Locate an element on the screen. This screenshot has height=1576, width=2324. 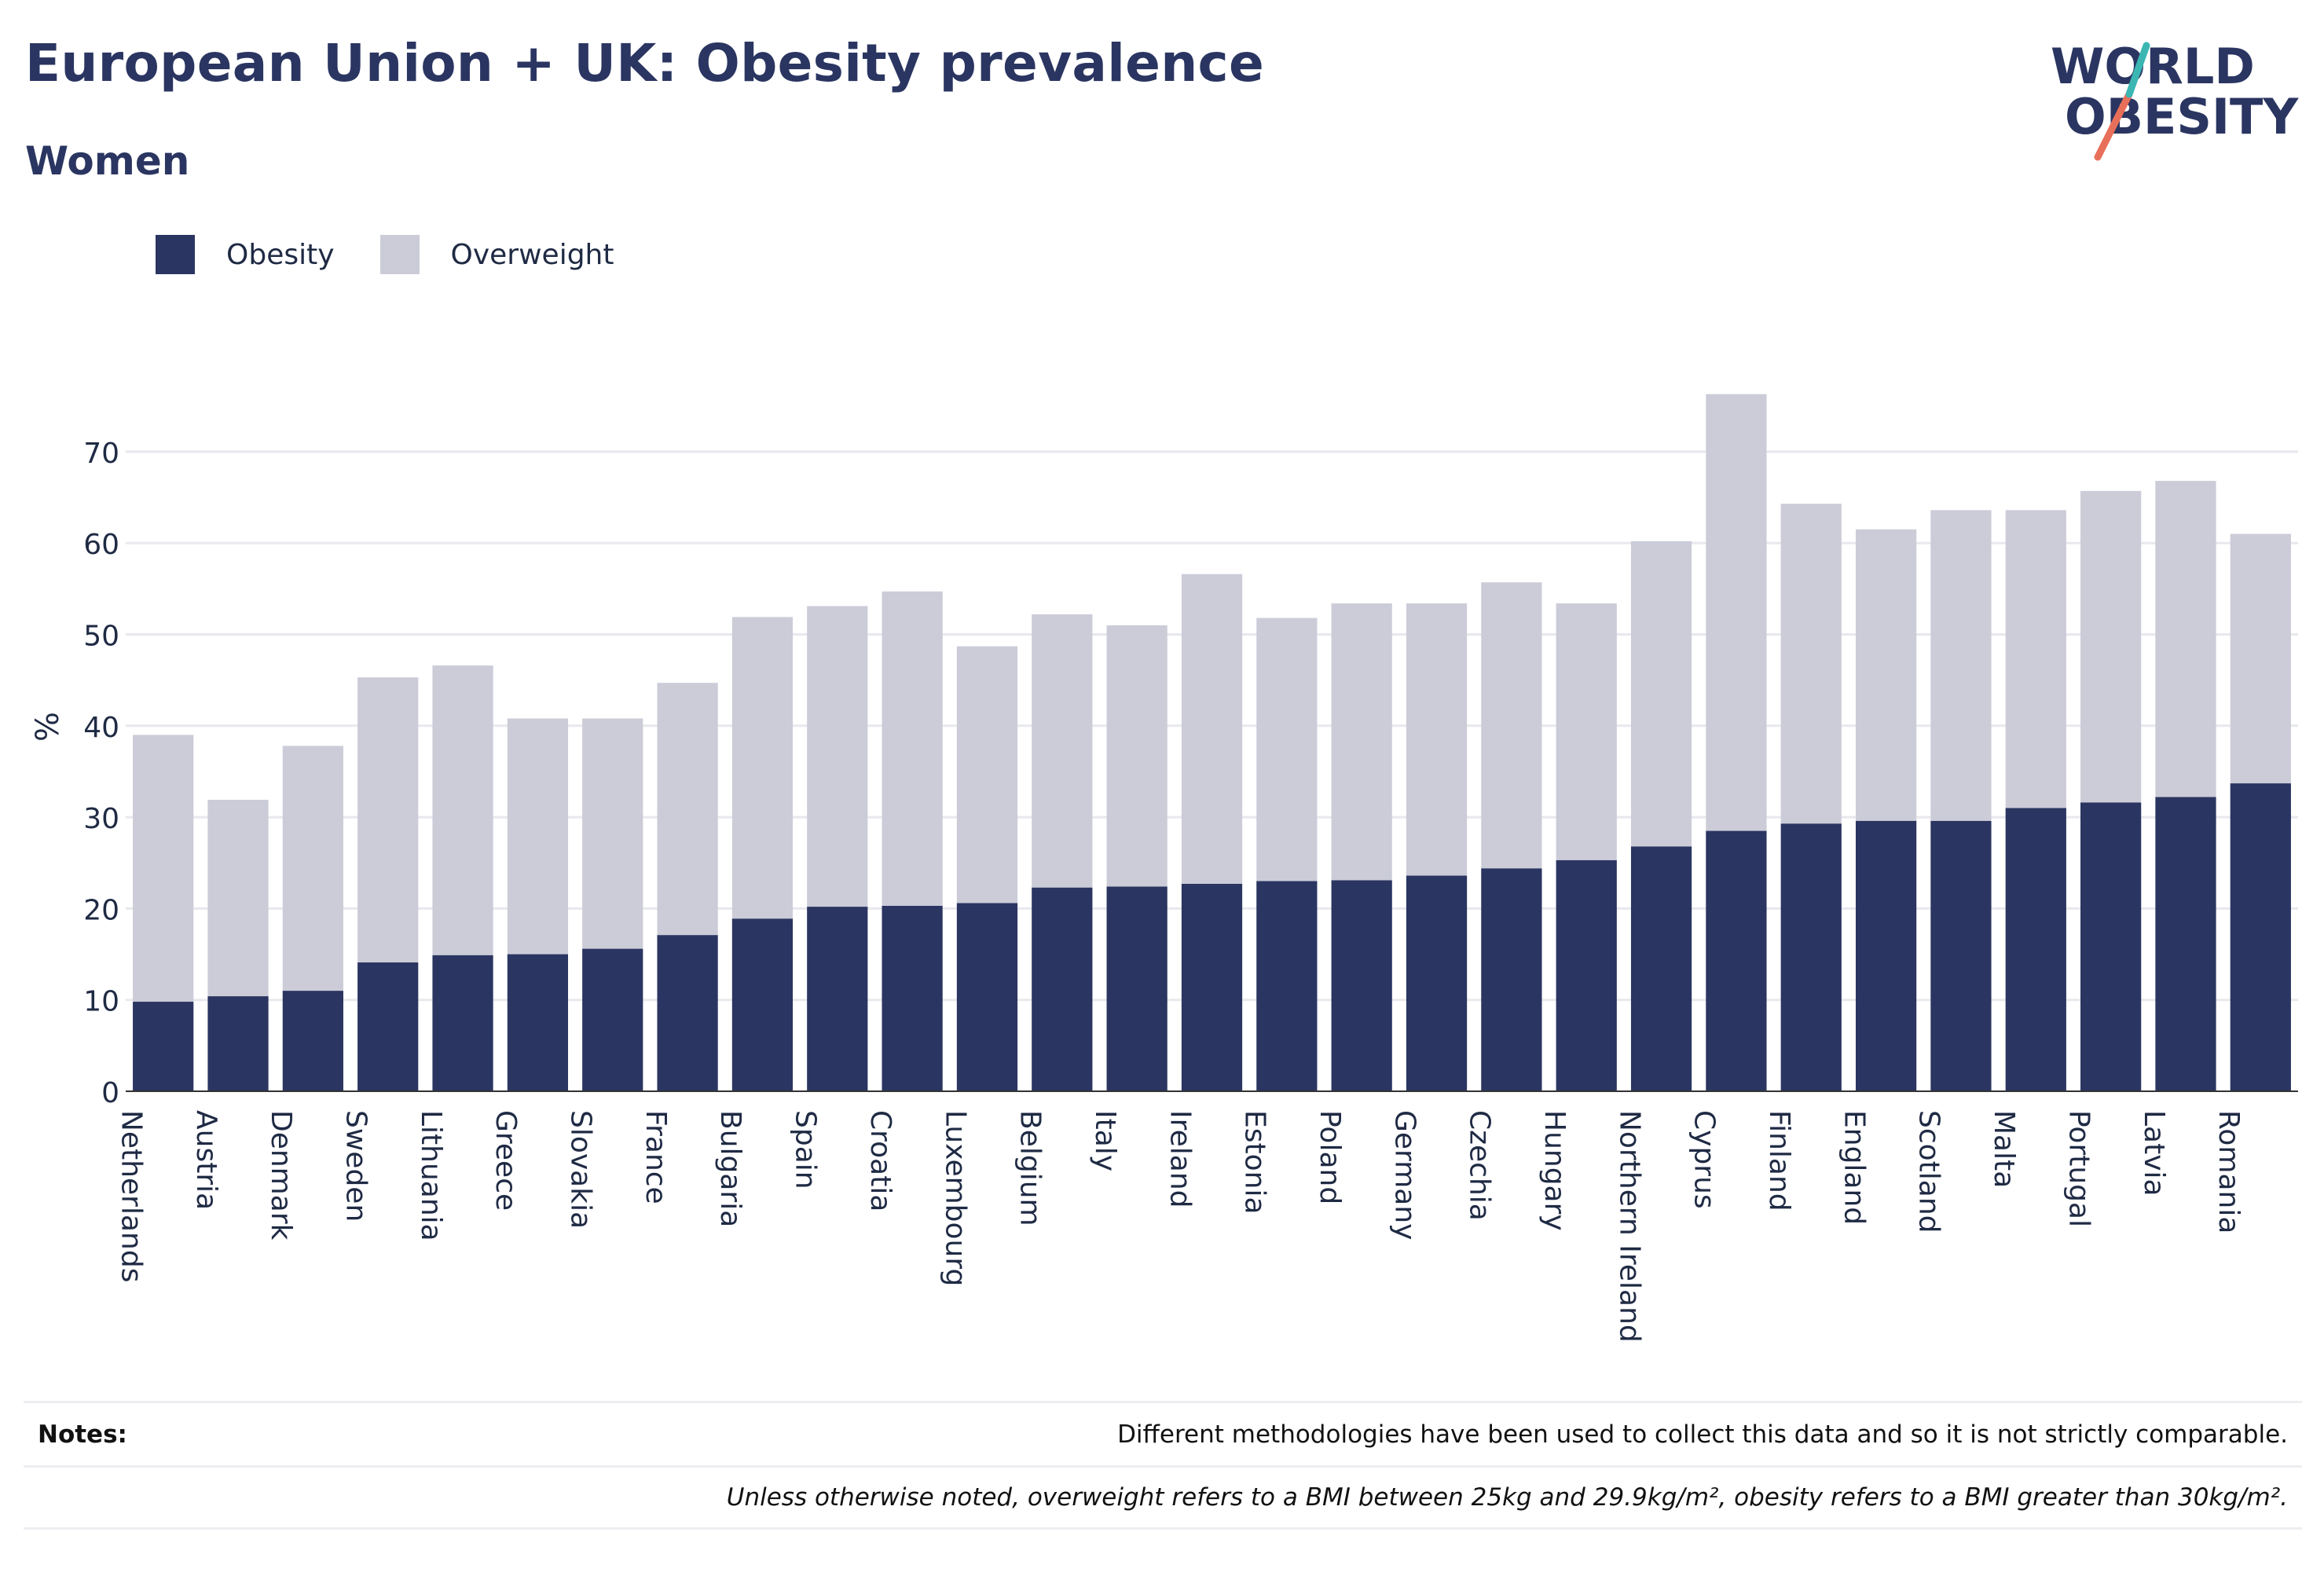
x-tick-label-luxembourg: Luxembourg is located at coordinates (955, 1198).